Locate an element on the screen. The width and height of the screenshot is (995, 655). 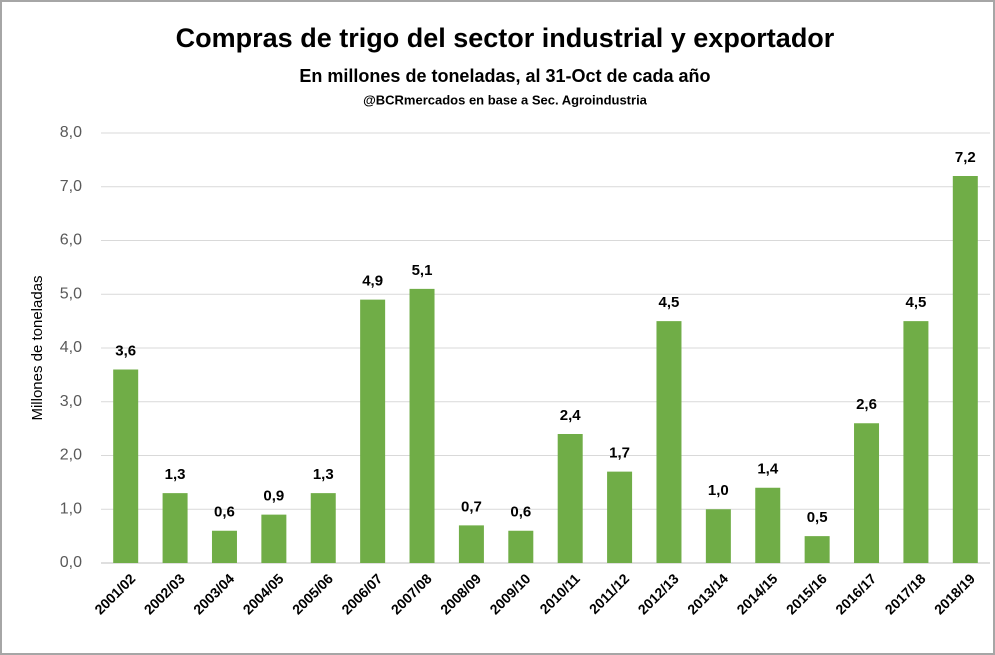
value-label: 5,1 is located at coordinates (422, 270).